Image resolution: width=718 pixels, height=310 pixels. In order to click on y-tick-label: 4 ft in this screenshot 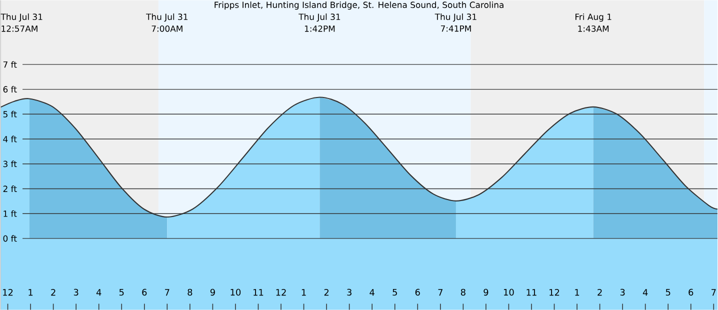, I will do `click(10, 139)`.